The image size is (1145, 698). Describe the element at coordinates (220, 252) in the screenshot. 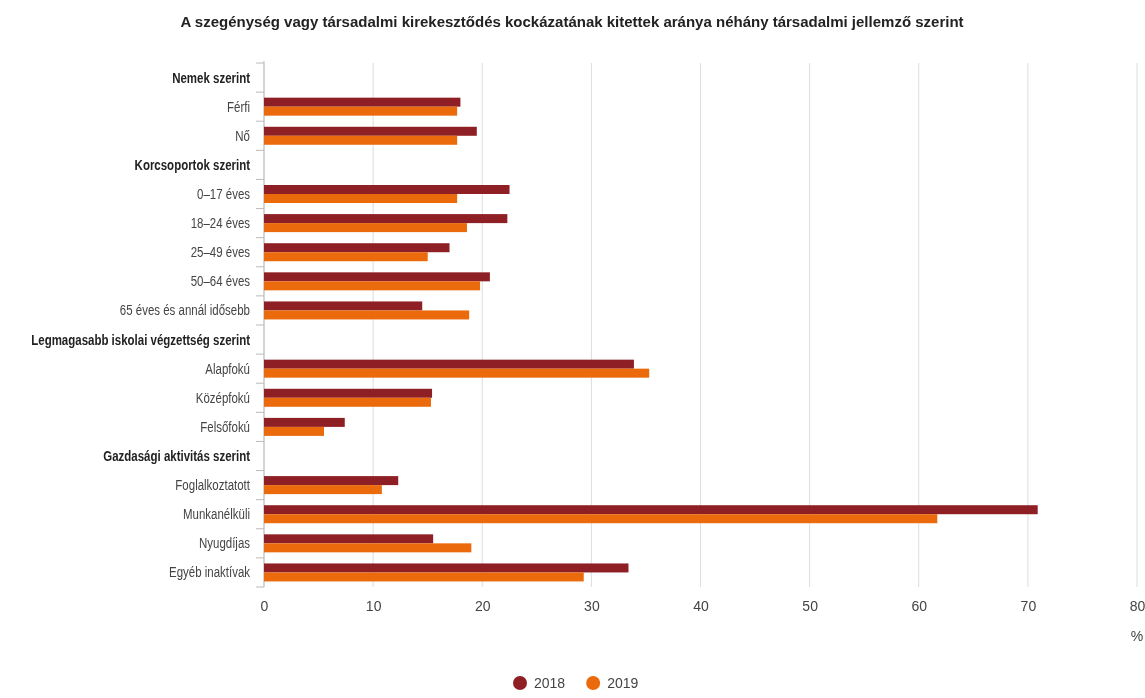

I see `y-tick-label: 25–49 éves` at that location.